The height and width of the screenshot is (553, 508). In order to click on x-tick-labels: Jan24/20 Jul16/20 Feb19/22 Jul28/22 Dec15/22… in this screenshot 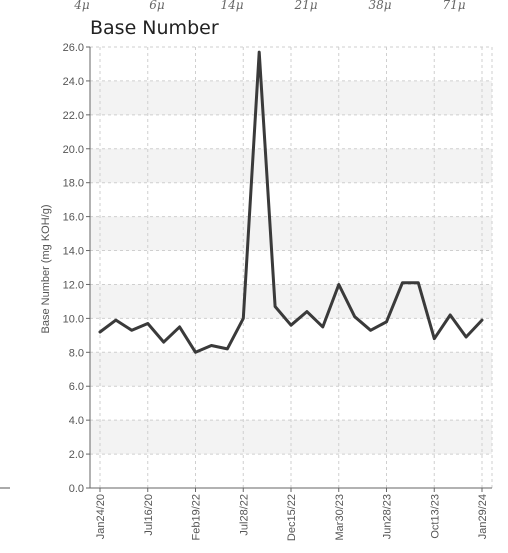, I will do `click(292, 514)`.